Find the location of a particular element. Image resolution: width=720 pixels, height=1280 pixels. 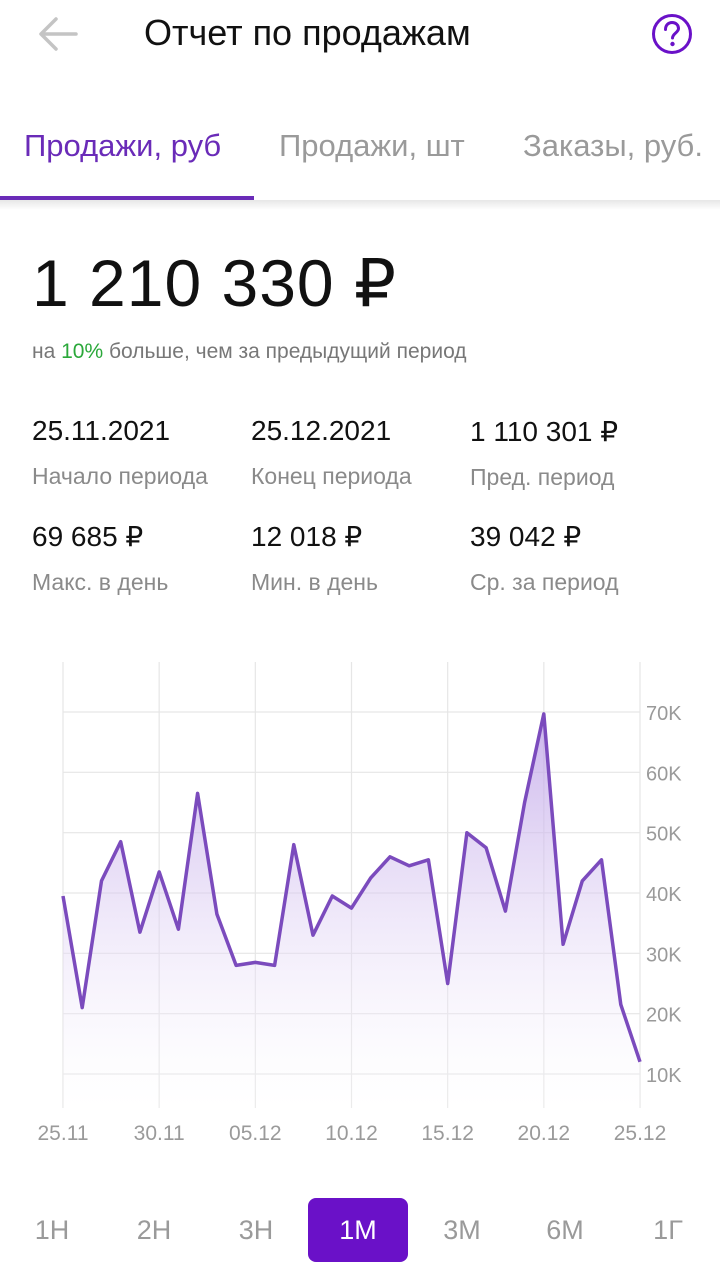

help-icon is located at coordinates (672, 34).